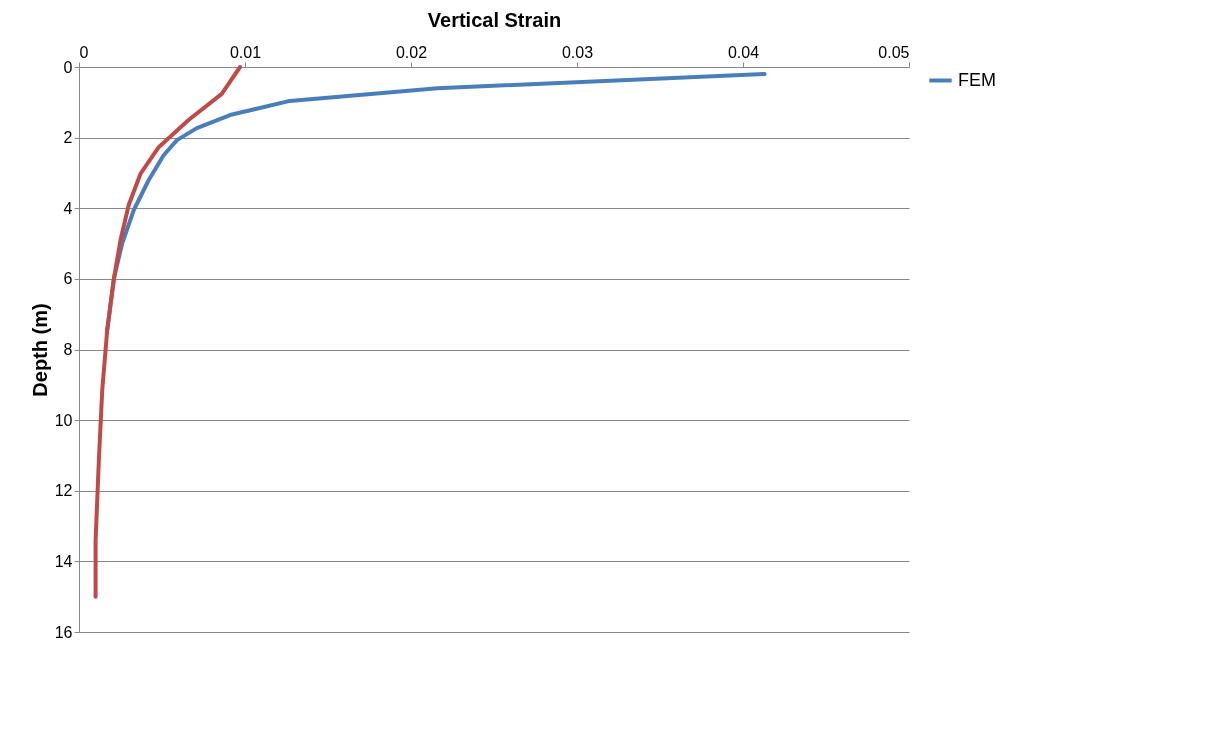  What do you see at coordinates (168, 332) in the screenshot?
I see `line-series` at bounding box center [168, 332].